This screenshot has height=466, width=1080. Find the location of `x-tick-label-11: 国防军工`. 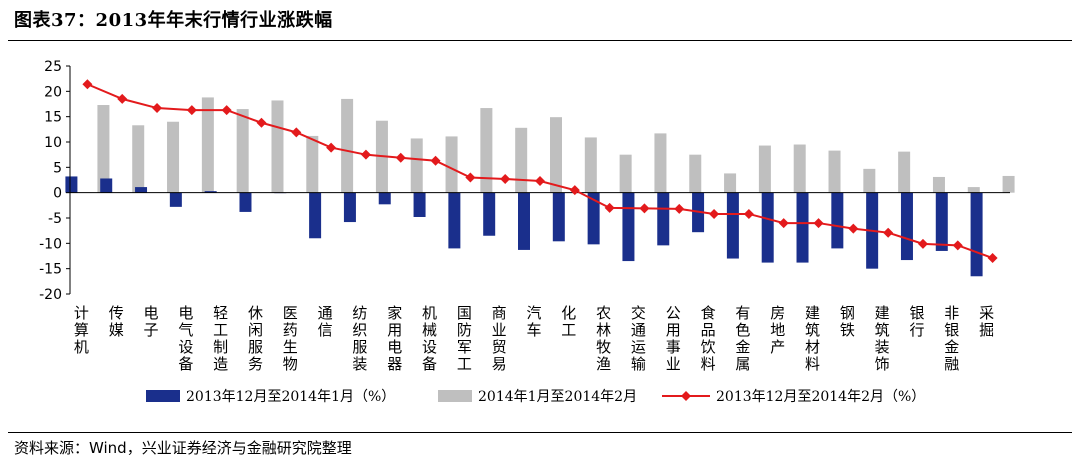

x-tick-label-11: 国防军工 is located at coordinates (464, 338).